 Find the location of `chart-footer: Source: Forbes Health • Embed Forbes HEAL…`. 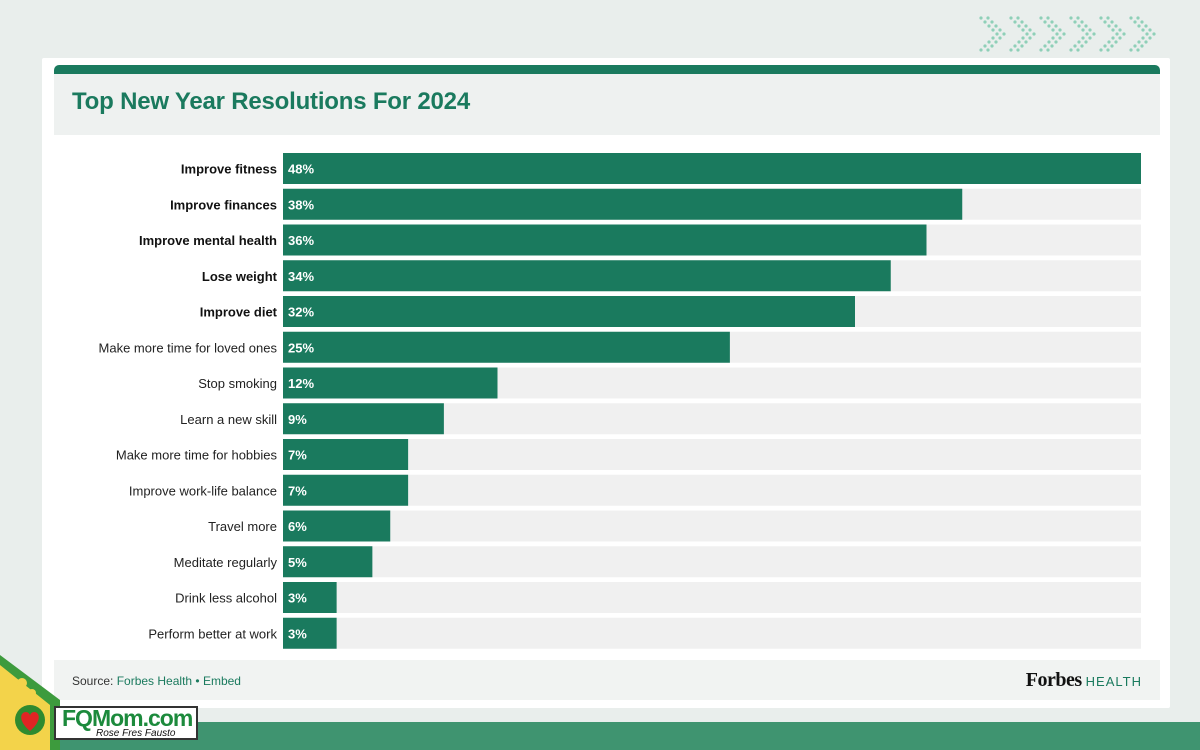

chart-footer: Source: Forbes Health • Embed Forbes HEAL… is located at coordinates (607, 680).